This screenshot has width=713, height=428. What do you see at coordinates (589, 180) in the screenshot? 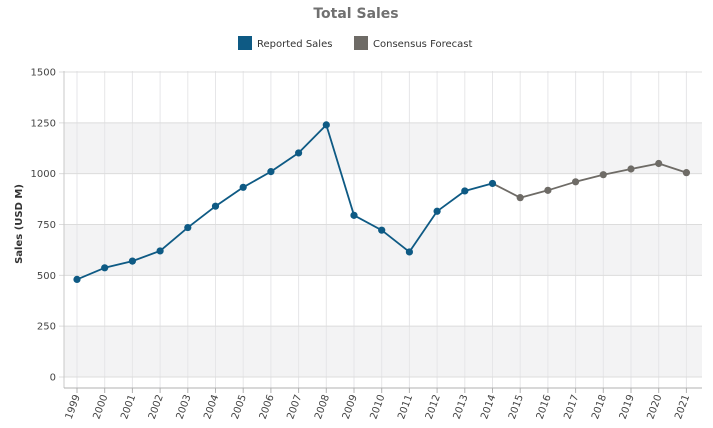
I see `series-line` at bounding box center [589, 180].